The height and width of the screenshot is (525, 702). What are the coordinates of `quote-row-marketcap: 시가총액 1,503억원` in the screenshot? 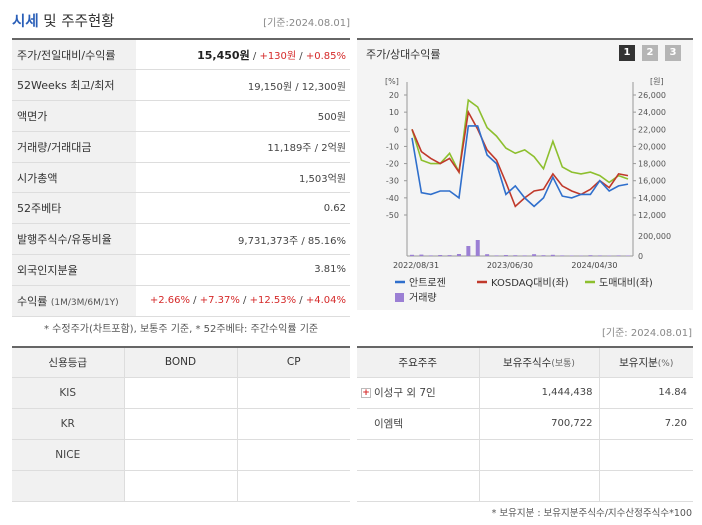 It's located at (181, 178).